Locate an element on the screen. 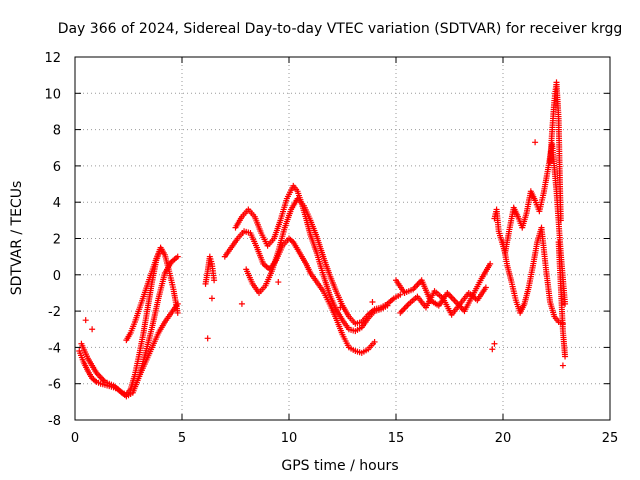 Image resolution: width=640 pixels, height=480 pixels. x-tick-label: 5 is located at coordinates (182, 438).